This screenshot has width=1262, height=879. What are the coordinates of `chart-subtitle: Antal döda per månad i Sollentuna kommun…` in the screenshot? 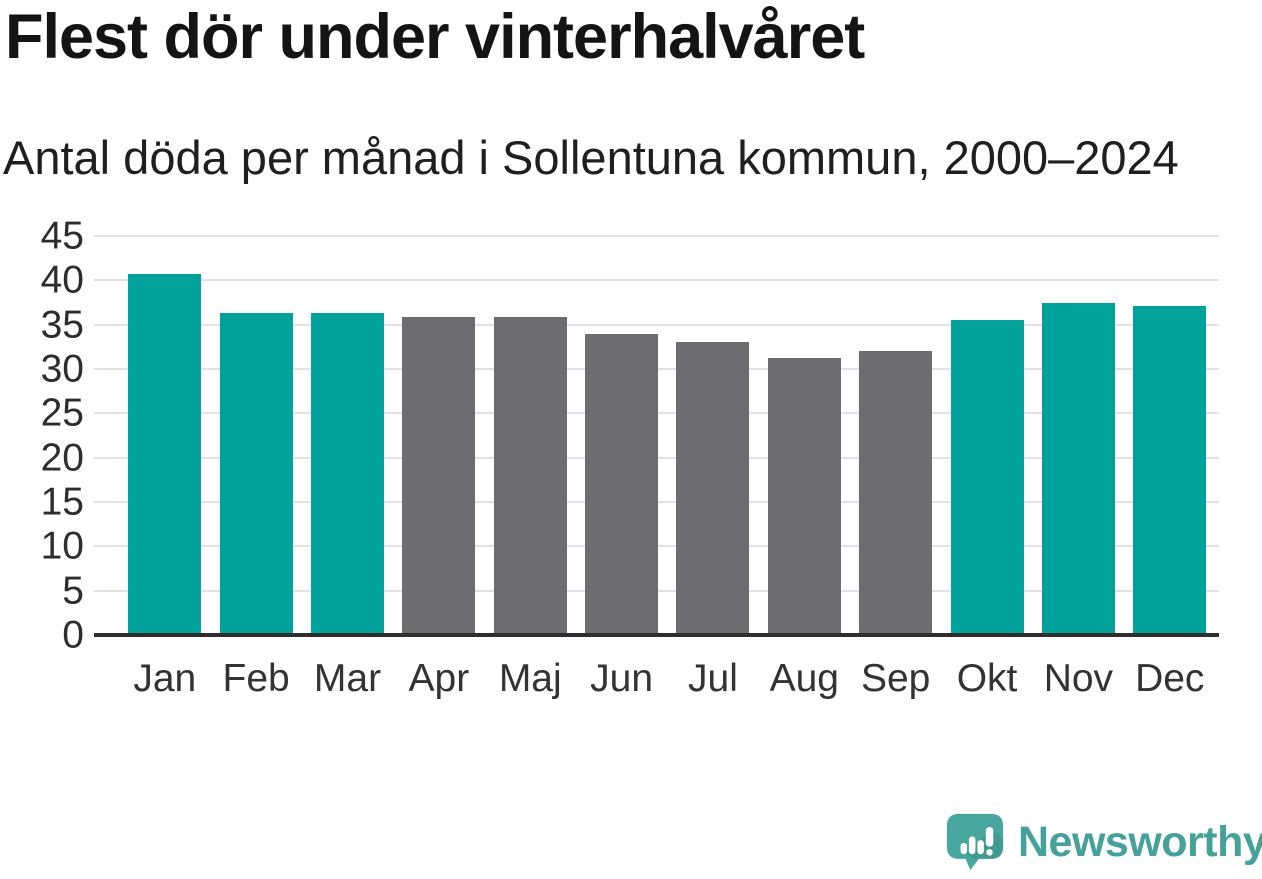 It's located at (591, 157).